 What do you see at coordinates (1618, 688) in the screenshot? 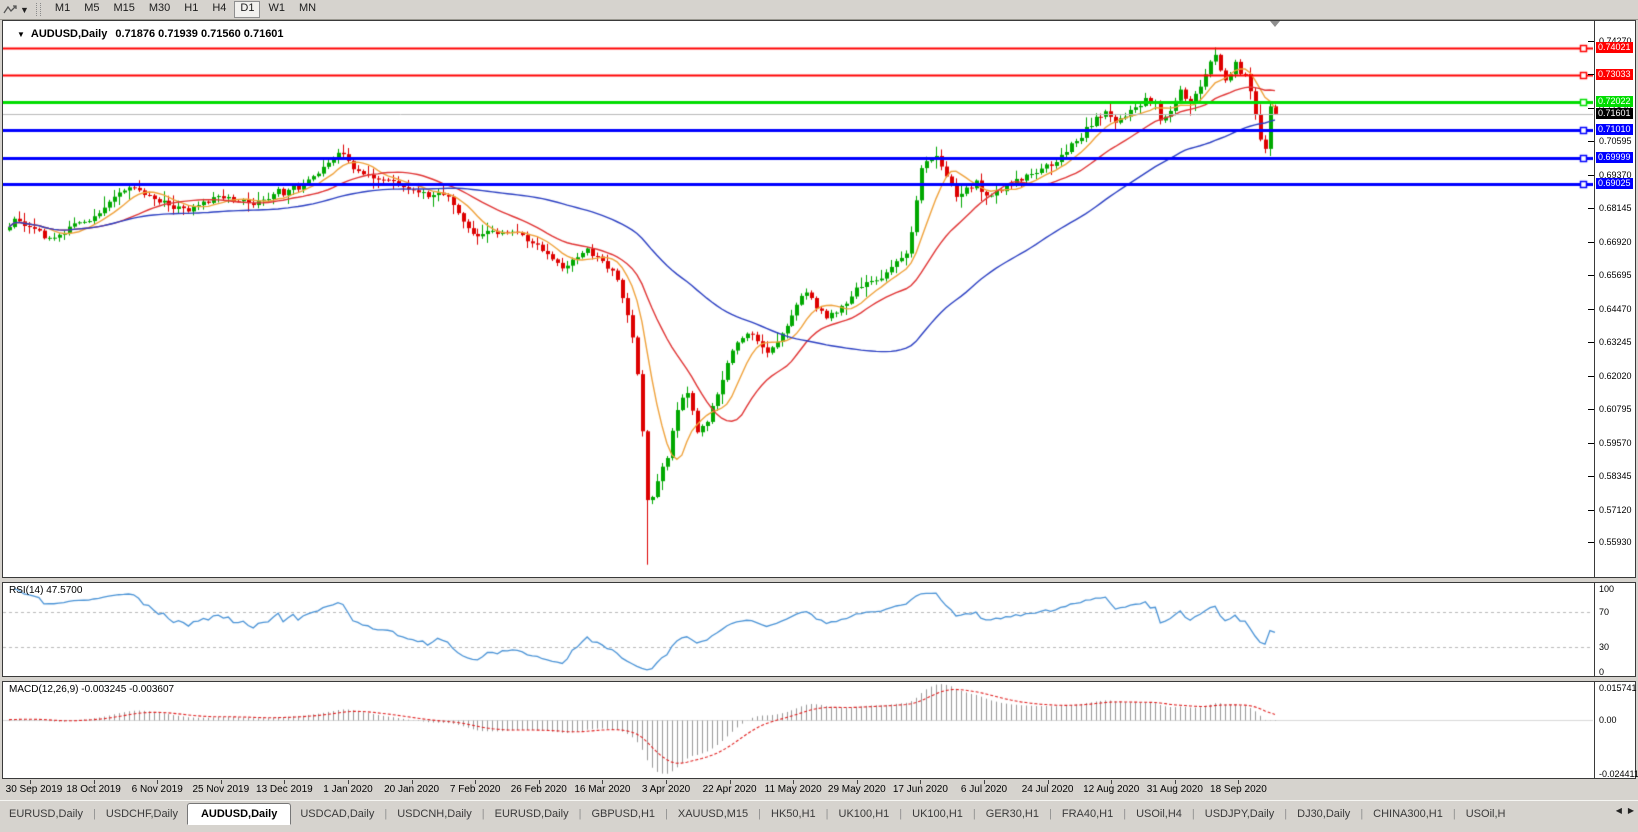
I see `macd-tick-label: 0.015741` at bounding box center [1618, 688].